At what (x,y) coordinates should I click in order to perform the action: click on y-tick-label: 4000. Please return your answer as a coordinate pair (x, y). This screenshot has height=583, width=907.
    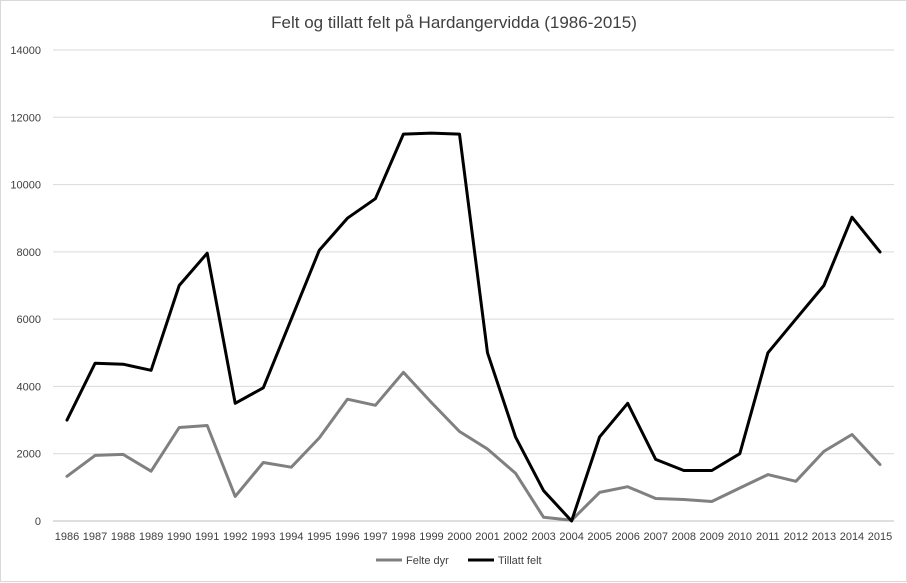
    Looking at the image, I should click on (29, 387).